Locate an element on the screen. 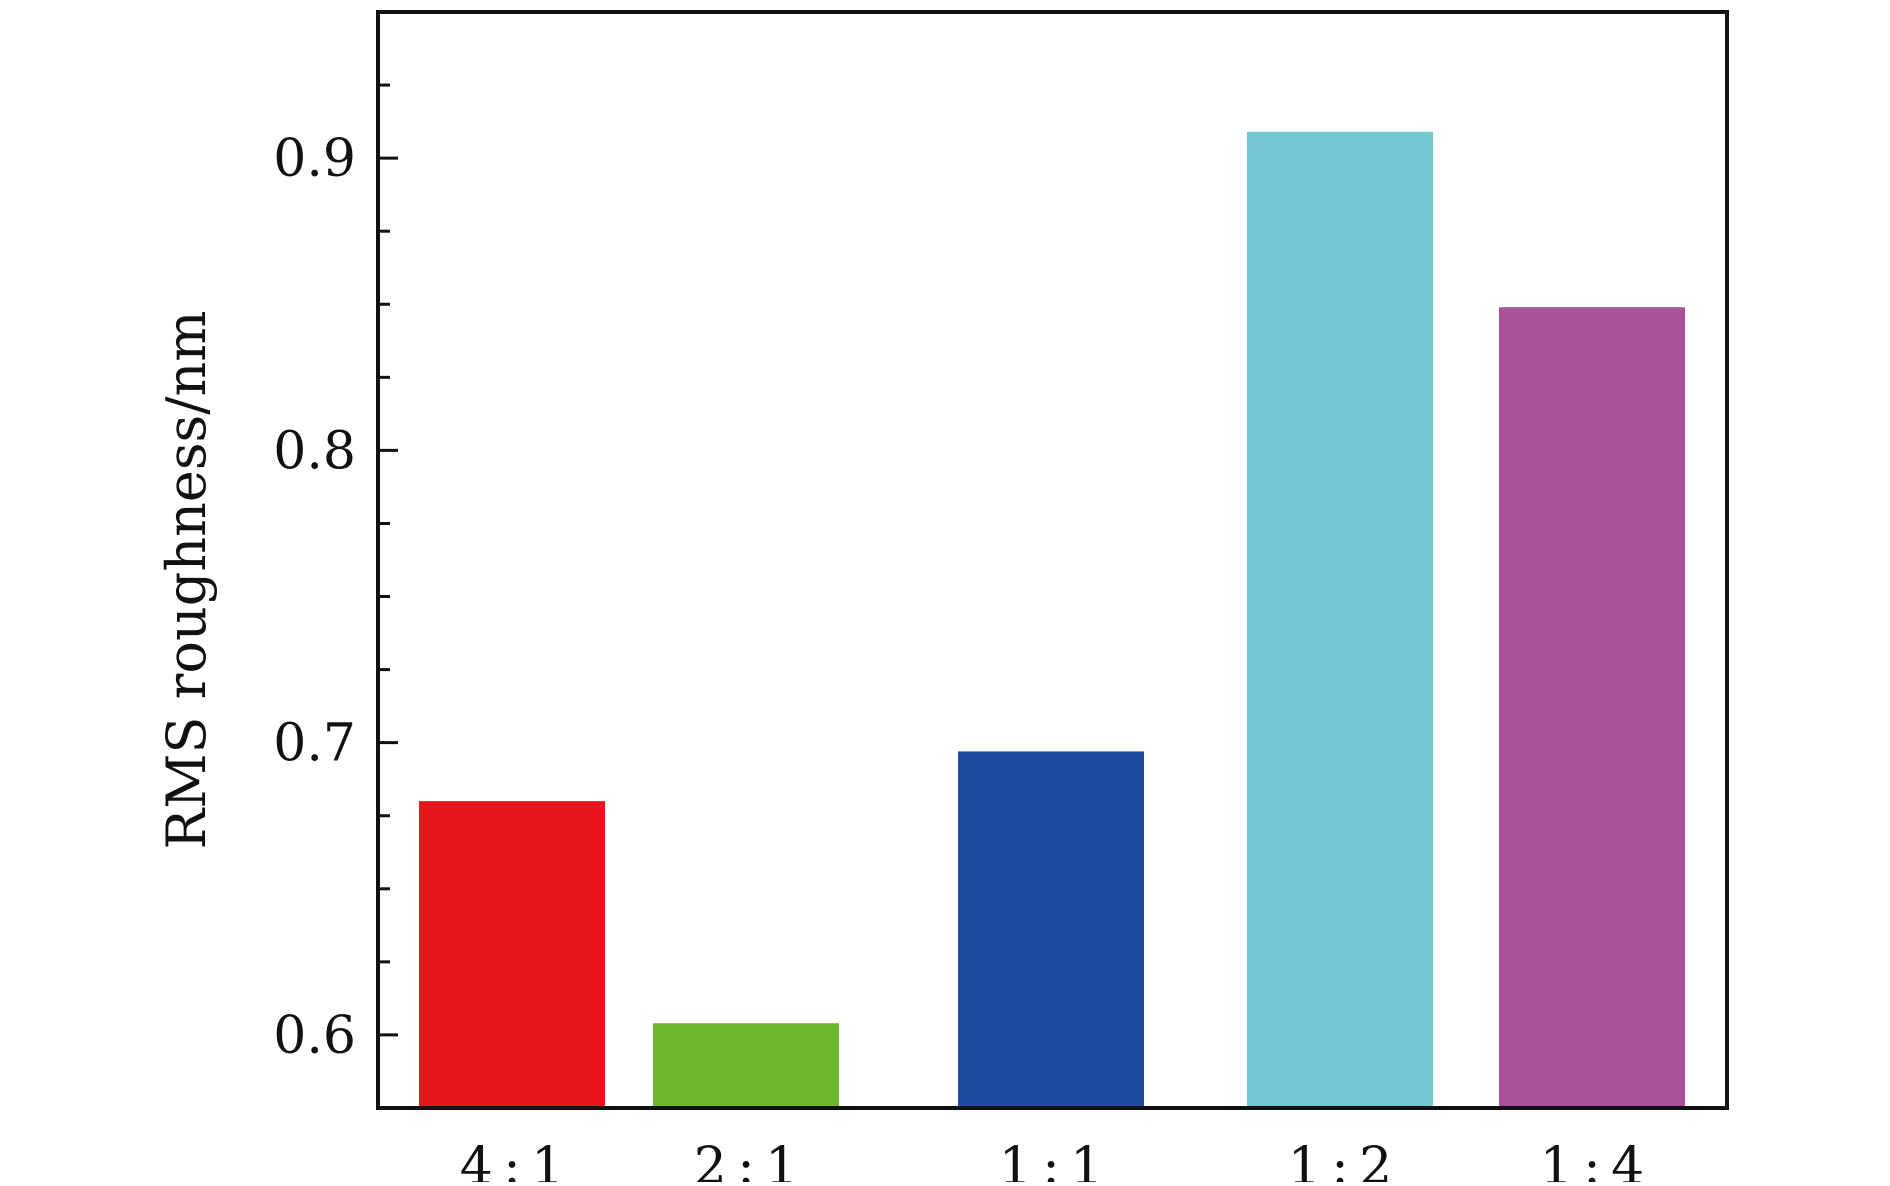 The image size is (1890, 1186). x-axis-tick-labels: 4 : 1 2 : 1 1 : 1 1 : 2 1 : 4 is located at coordinates (1052, 1161).